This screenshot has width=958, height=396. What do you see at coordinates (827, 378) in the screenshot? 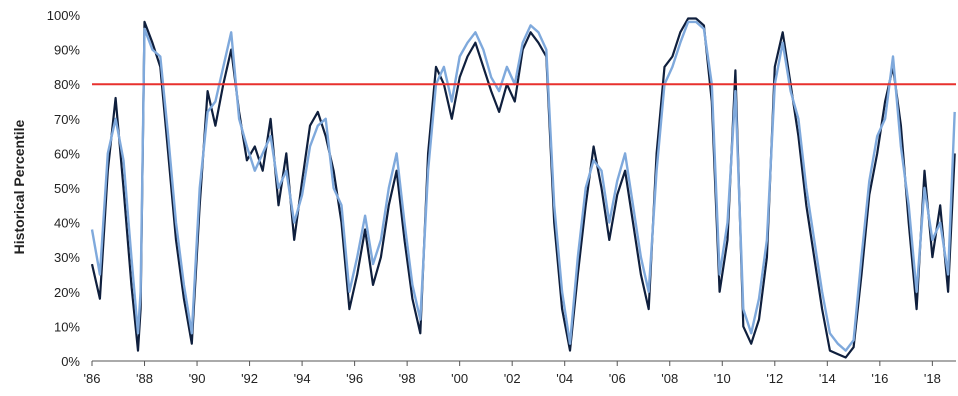
I see `x-tick-label: '14` at bounding box center [827, 378].